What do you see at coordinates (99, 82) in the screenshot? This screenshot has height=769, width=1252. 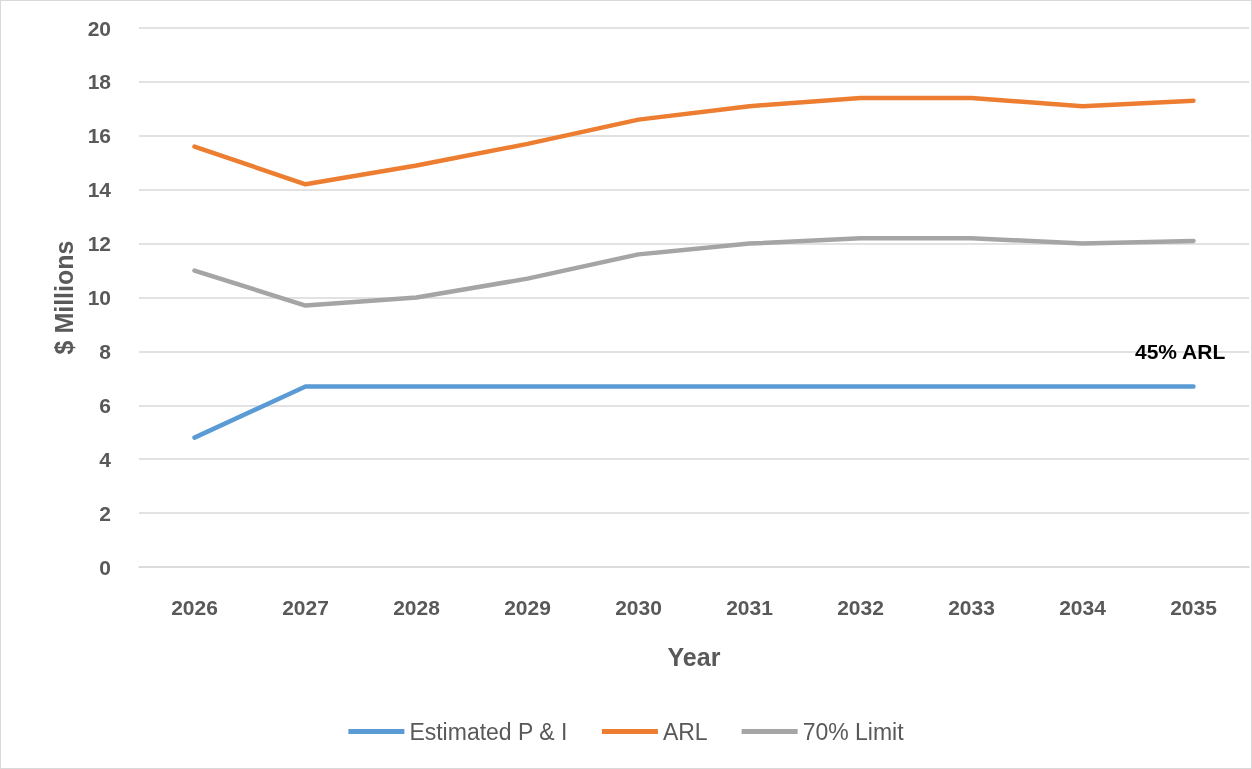 I see `y-tick-label: 18` at bounding box center [99, 82].